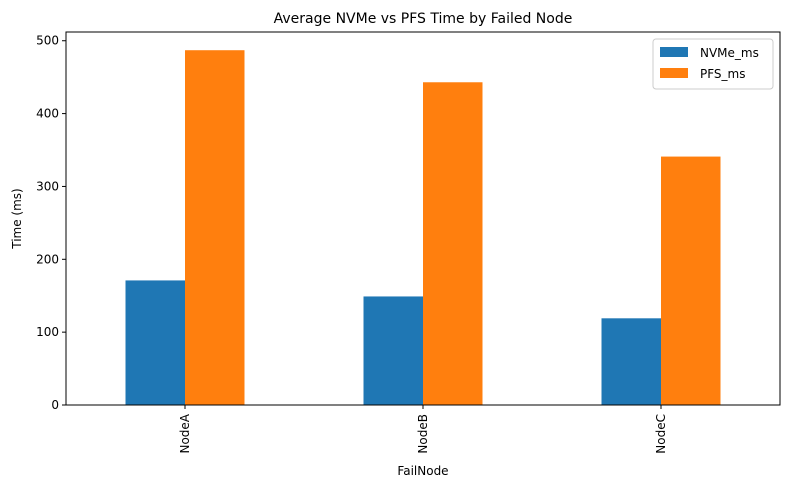 This screenshot has width=790, height=494. What do you see at coordinates (729, 53) in the screenshot?
I see `legend-label-NVMe_ms: NVMe_ms` at bounding box center [729, 53].